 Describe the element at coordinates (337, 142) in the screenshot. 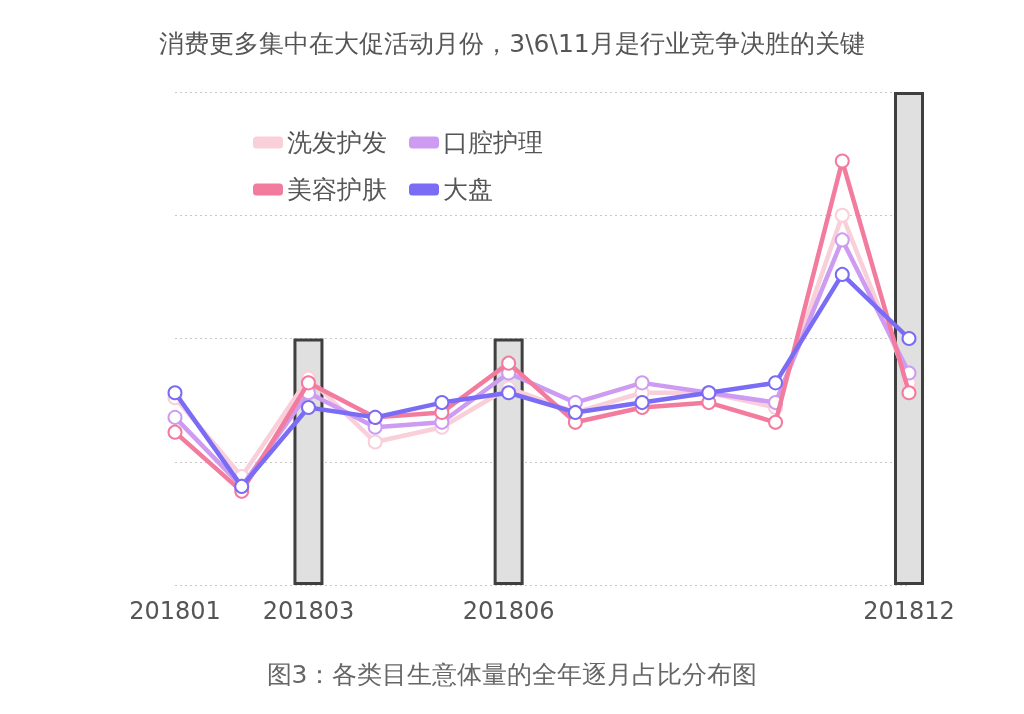

I see `legend-label: 洗发护发` at that location.